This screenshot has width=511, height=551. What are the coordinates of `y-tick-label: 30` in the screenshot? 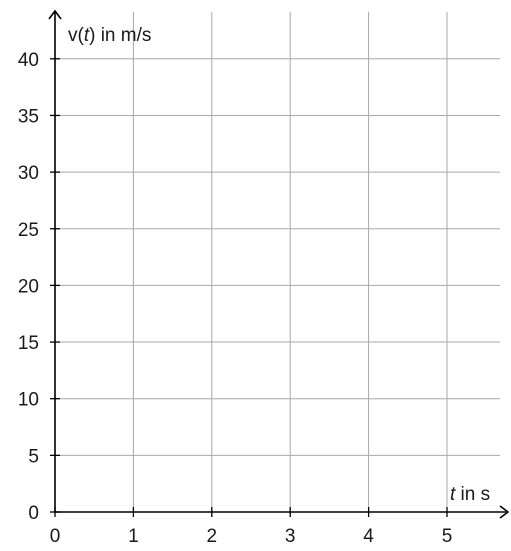 It's located at (28, 173).